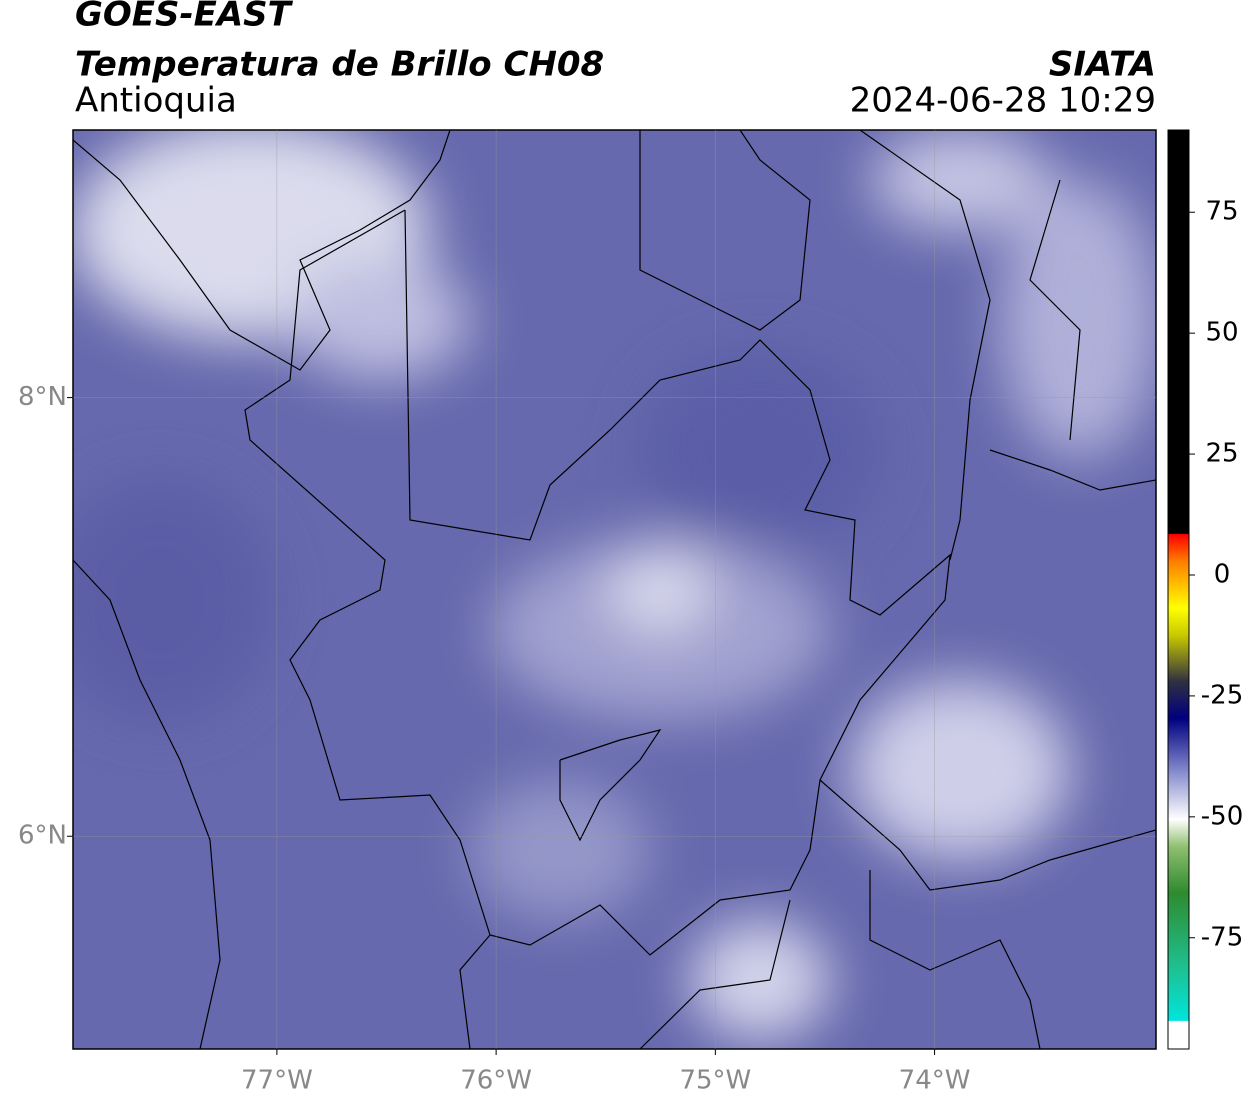  What do you see at coordinates (1222, 574) in the screenshot?
I see `colorbar-tick-label: 0` at bounding box center [1222, 574].